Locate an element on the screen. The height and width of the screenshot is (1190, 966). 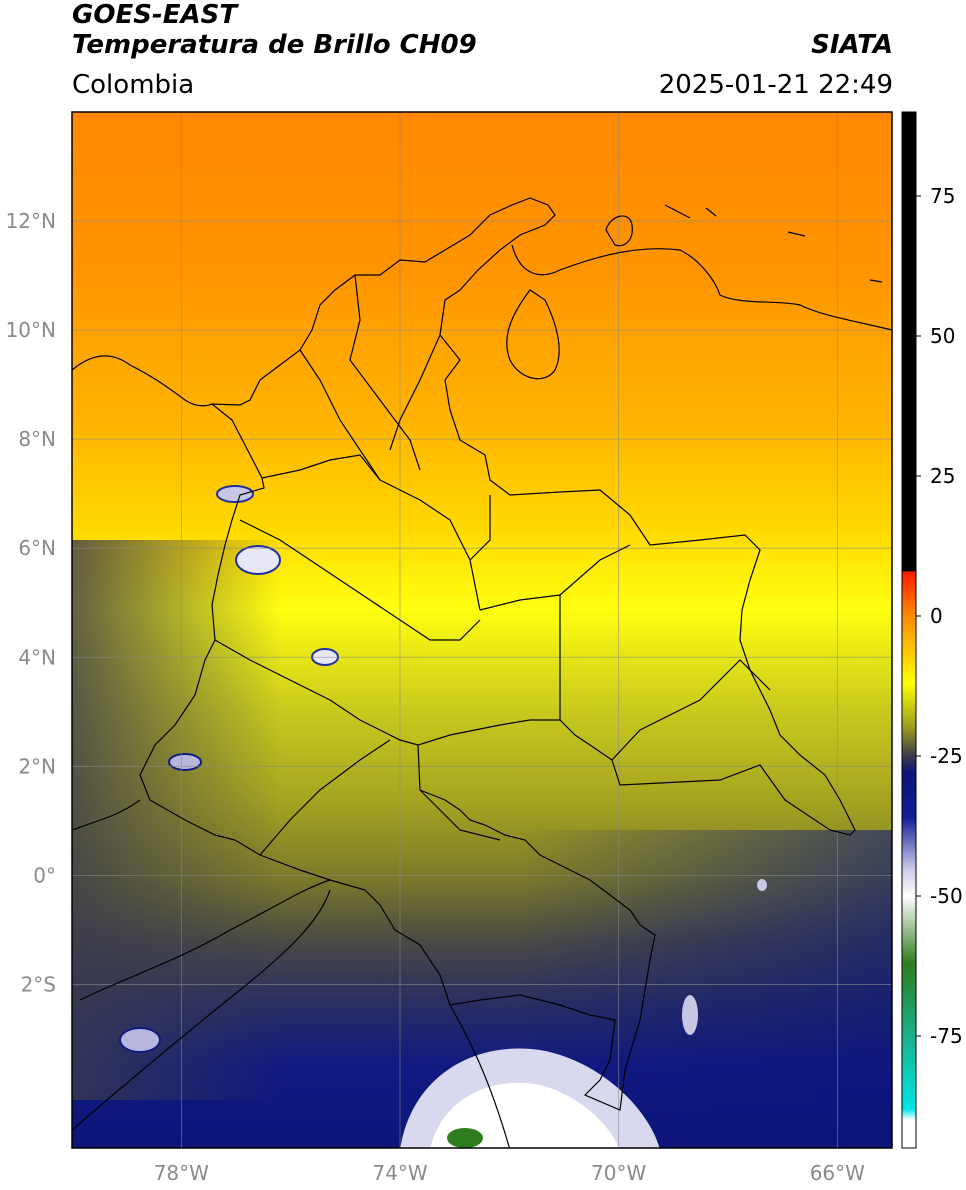
cold-band-west is located at coordinates (177, 820).